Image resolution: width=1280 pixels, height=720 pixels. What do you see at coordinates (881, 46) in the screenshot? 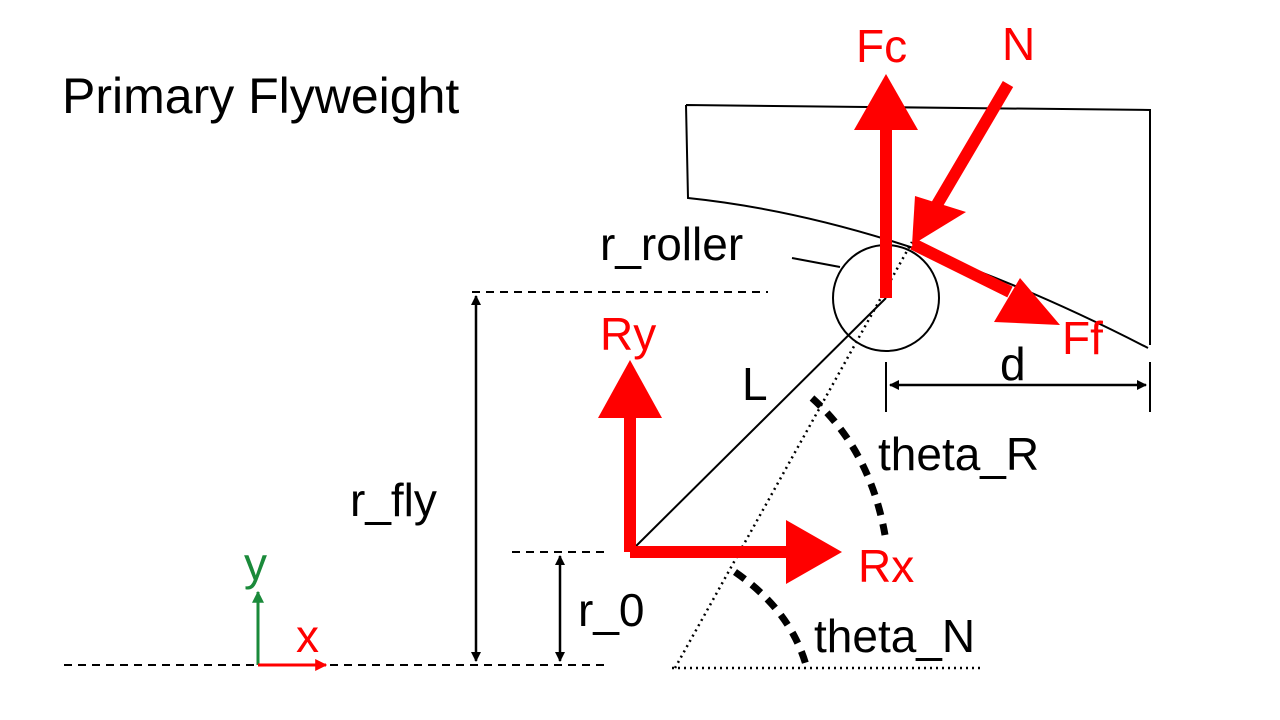
I see `label-fc: Fc` at bounding box center [881, 46].